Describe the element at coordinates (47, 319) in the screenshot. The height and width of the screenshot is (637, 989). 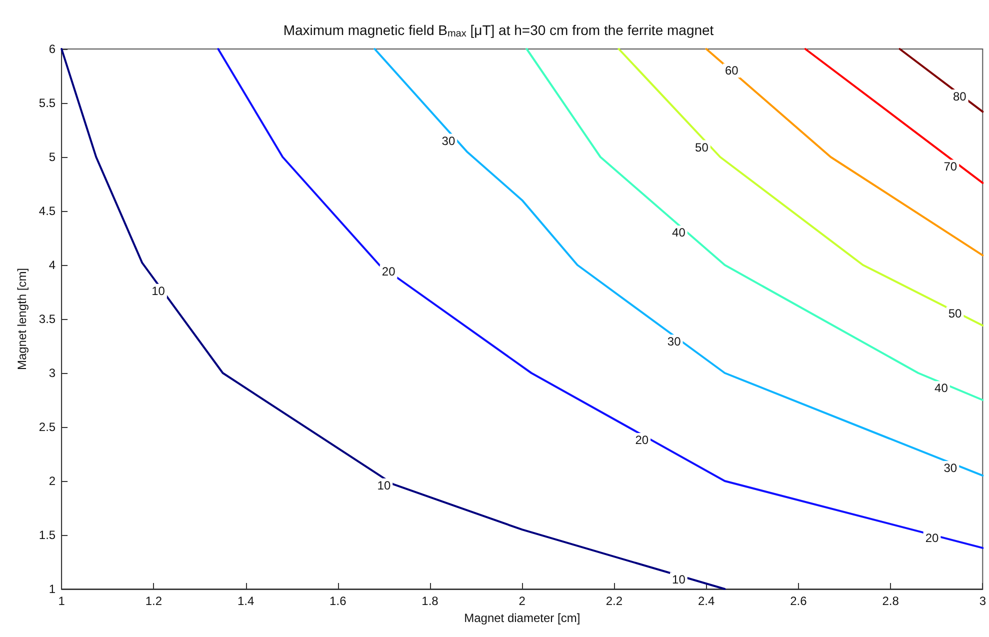
I see `y-tick-label: 3.5` at that location.